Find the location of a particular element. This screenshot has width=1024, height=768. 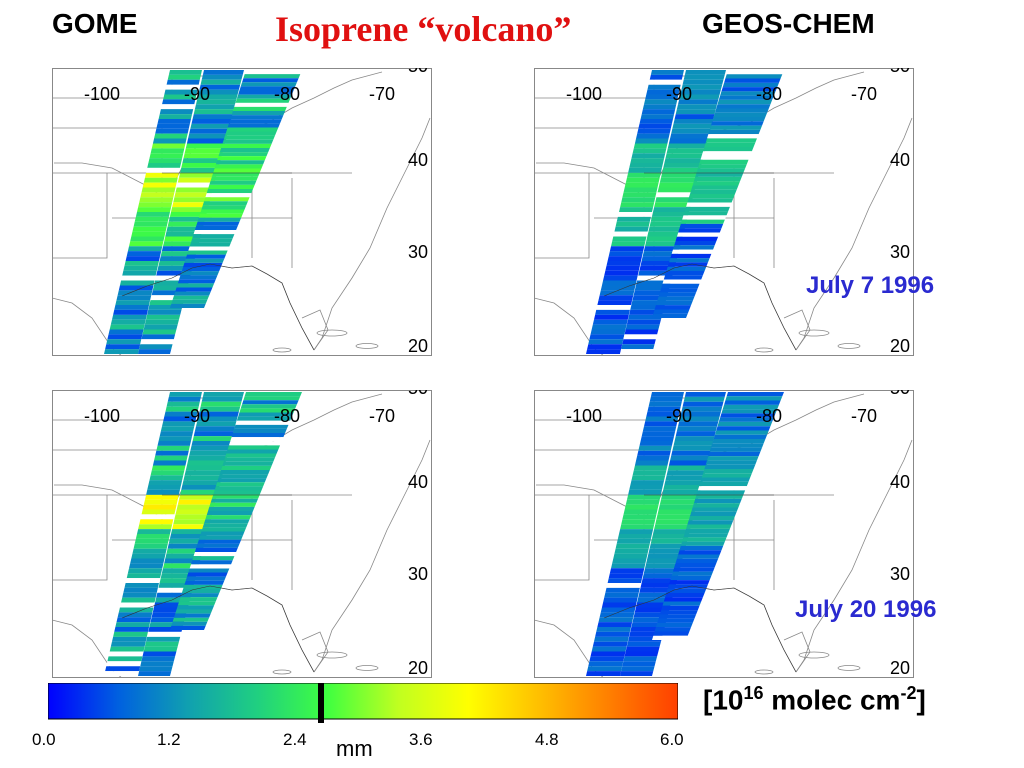

colorbar-tick: 0.0 is located at coordinates (44, 739).